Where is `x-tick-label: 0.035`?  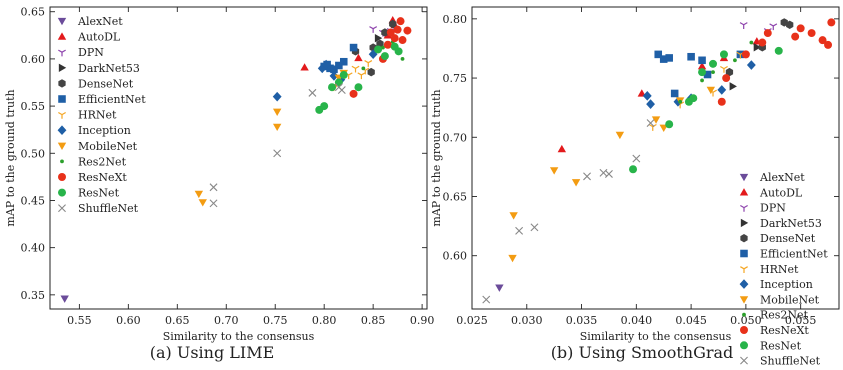
x-tick-label: 0.035 is located at coordinates (582, 320).